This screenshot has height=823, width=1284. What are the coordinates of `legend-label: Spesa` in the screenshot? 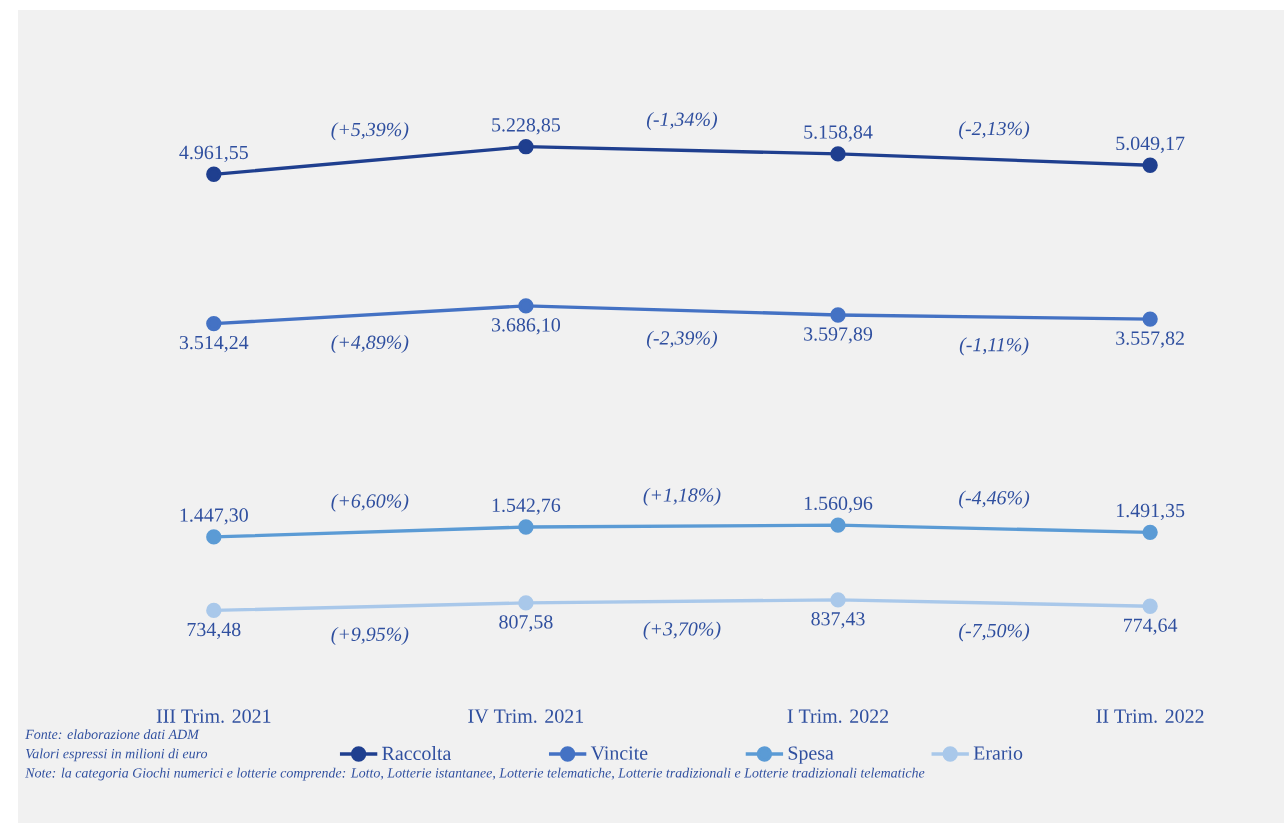 It's located at (811, 755).